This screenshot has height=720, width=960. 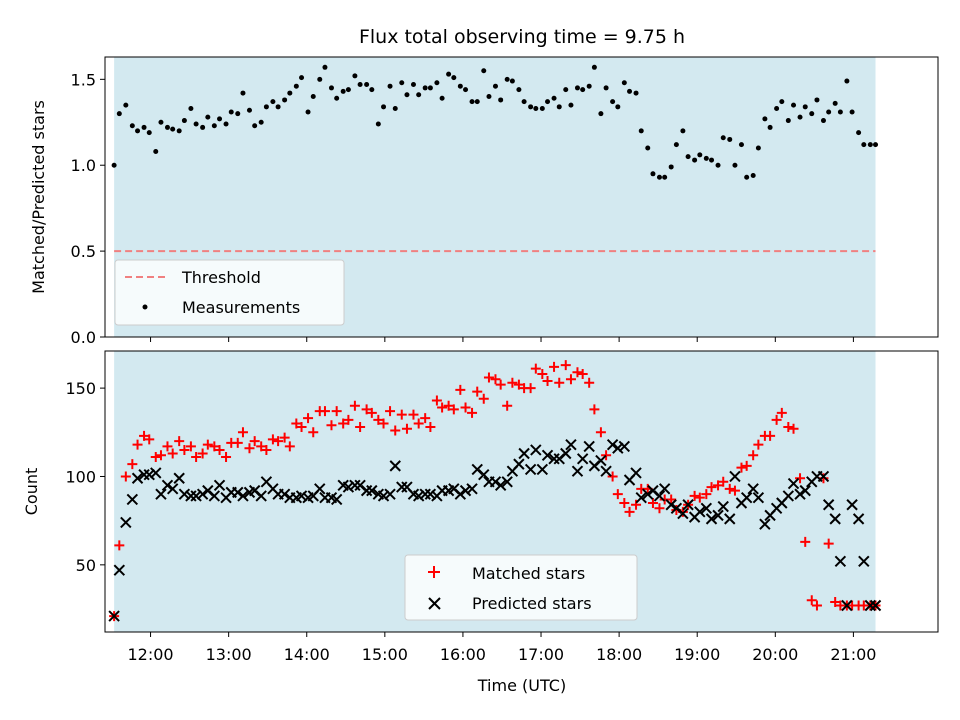 What do you see at coordinates (38, 197) in the screenshot?
I see `top-y-axis-label: Matched/Predicted stars` at bounding box center [38, 197].